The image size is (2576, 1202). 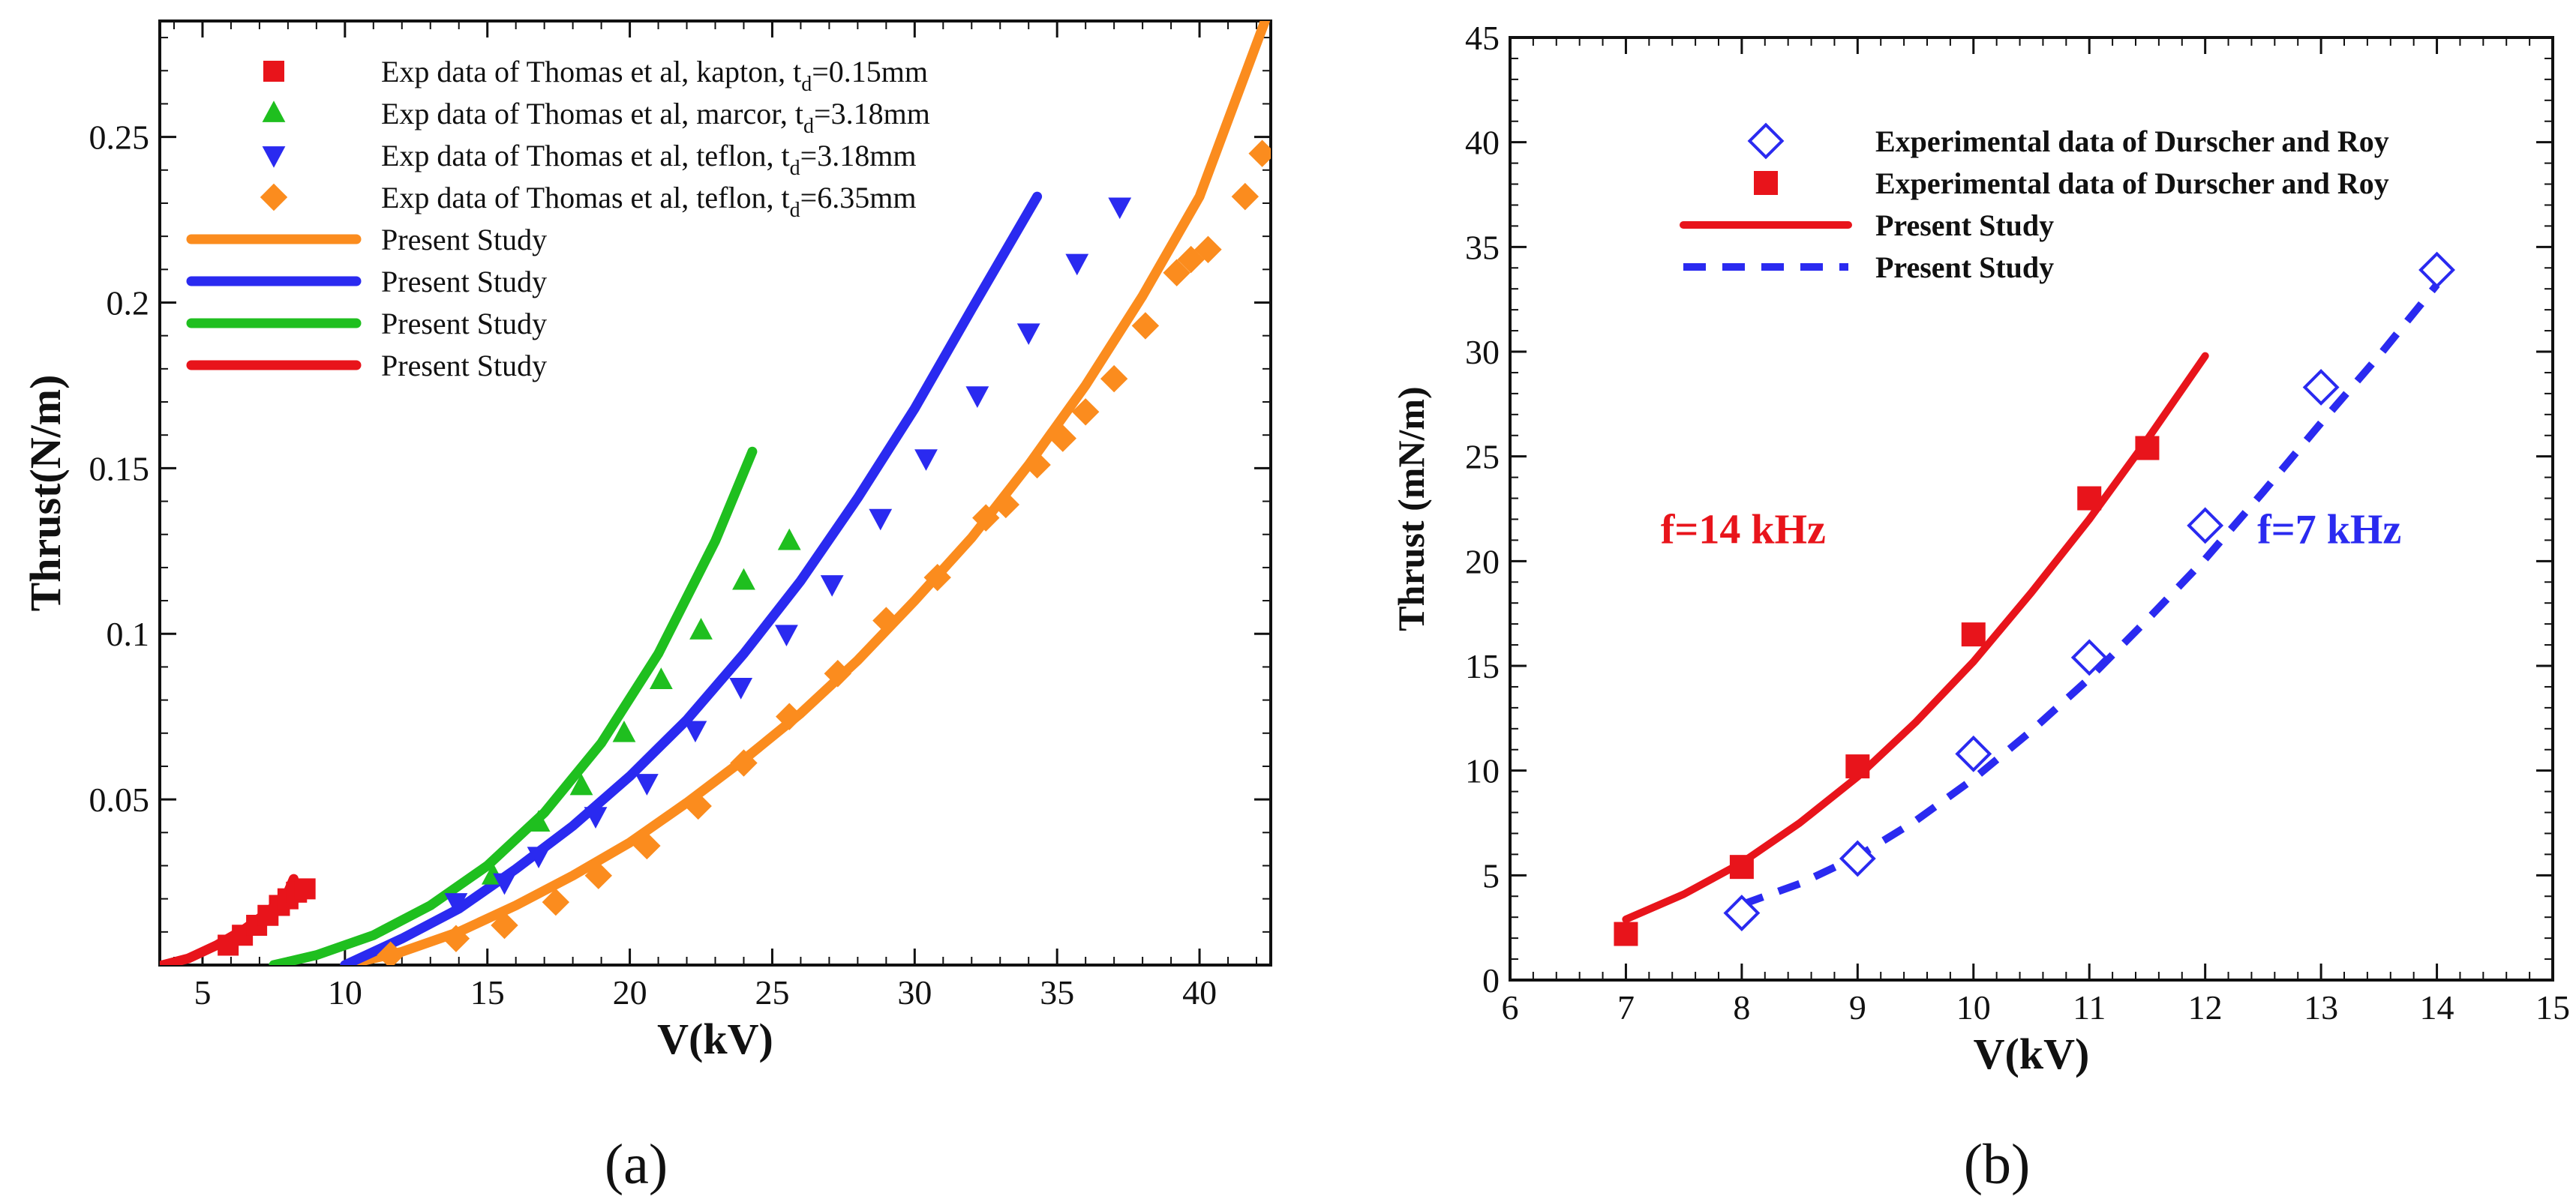 I want to click on x-tick-label: 14, so click(x=2437, y=1007).